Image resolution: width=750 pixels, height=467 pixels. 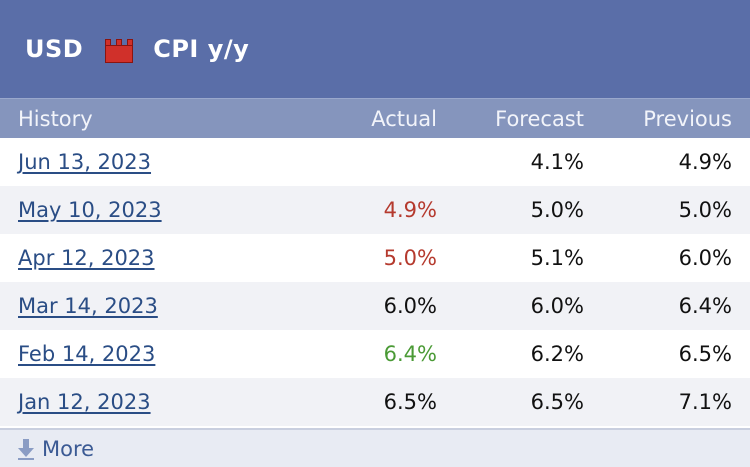 What do you see at coordinates (557, 402) in the screenshot?
I see `forecast-value: 6.5%` at bounding box center [557, 402].